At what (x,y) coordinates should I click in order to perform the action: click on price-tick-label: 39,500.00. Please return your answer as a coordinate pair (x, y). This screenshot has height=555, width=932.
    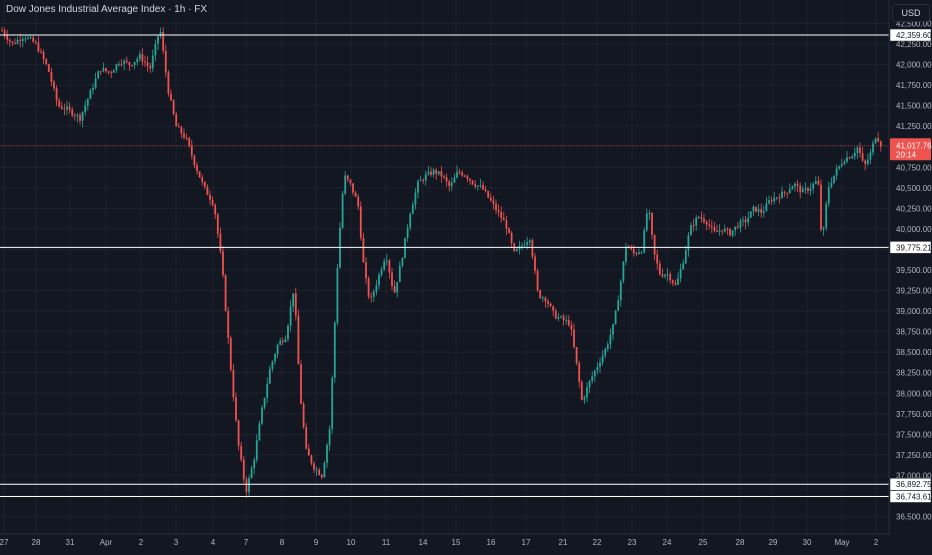
    Looking at the image, I should click on (914, 270).